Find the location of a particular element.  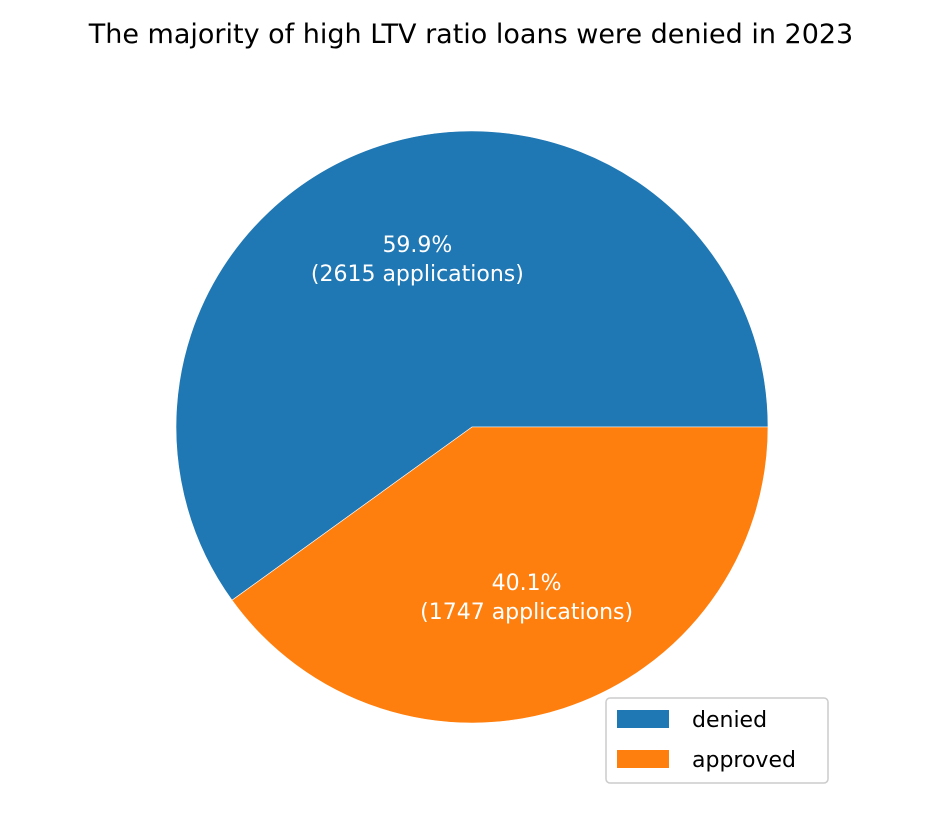

legend-swatch-approved is located at coordinates (643, 759).